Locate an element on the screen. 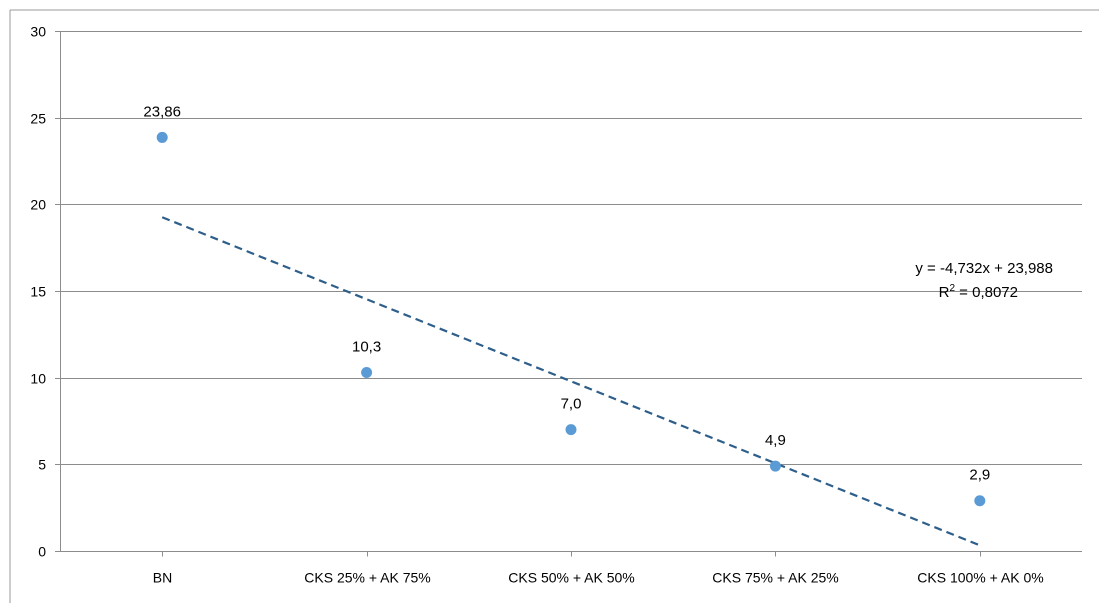 Image resolution: width=1099 pixels, height=603 pixels. x-tick-label: CKS 75% + AK 25% is located at coordinates (775, 578).